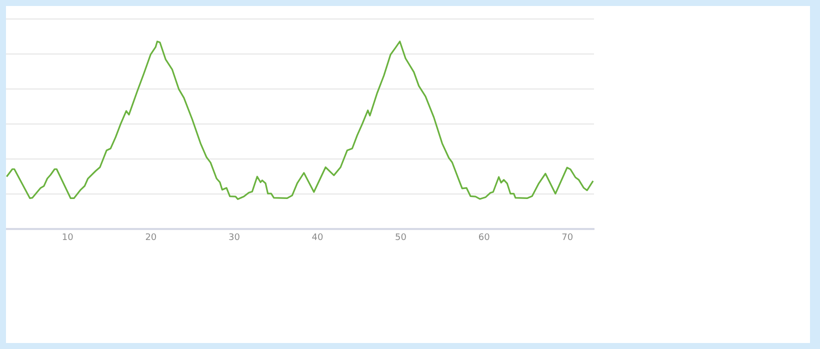  Describe the element at coordinates (68, 237) in the screenshot. I see `x-tick-label: 10` at that location.